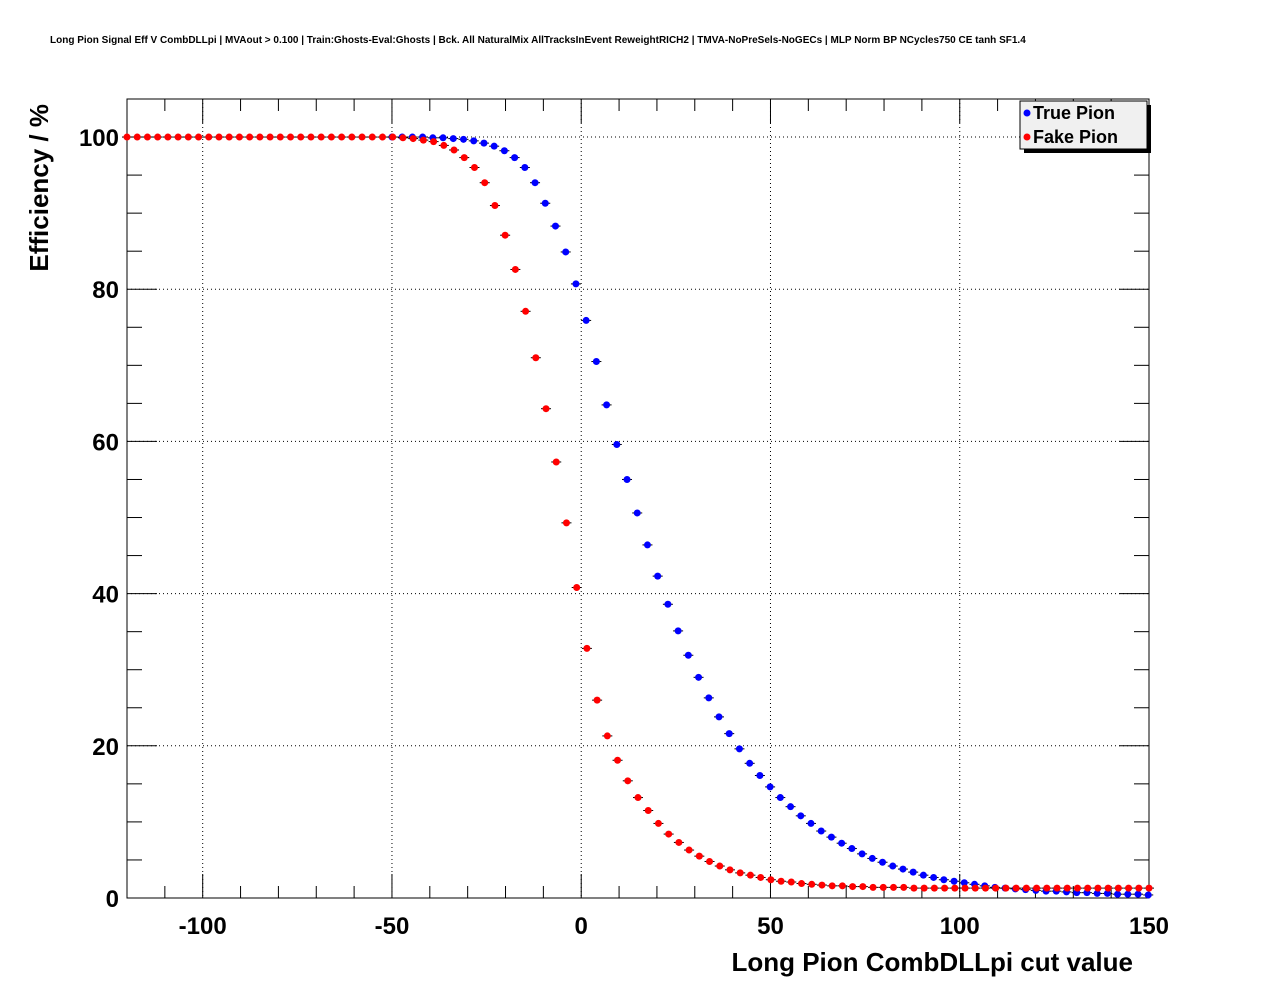 The width and height of the screenshot is (1276, 996). I want to click on y-tick-label: 20, so click(105, 747).